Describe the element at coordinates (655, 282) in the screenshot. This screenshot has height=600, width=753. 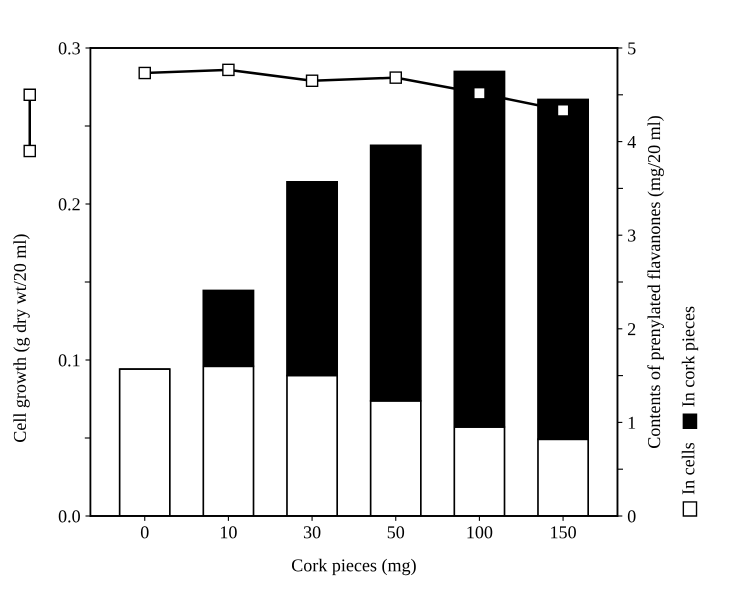
I see `y2-axis-title: Contents of prenylated flavanones (mg/20 ml)` at that location.